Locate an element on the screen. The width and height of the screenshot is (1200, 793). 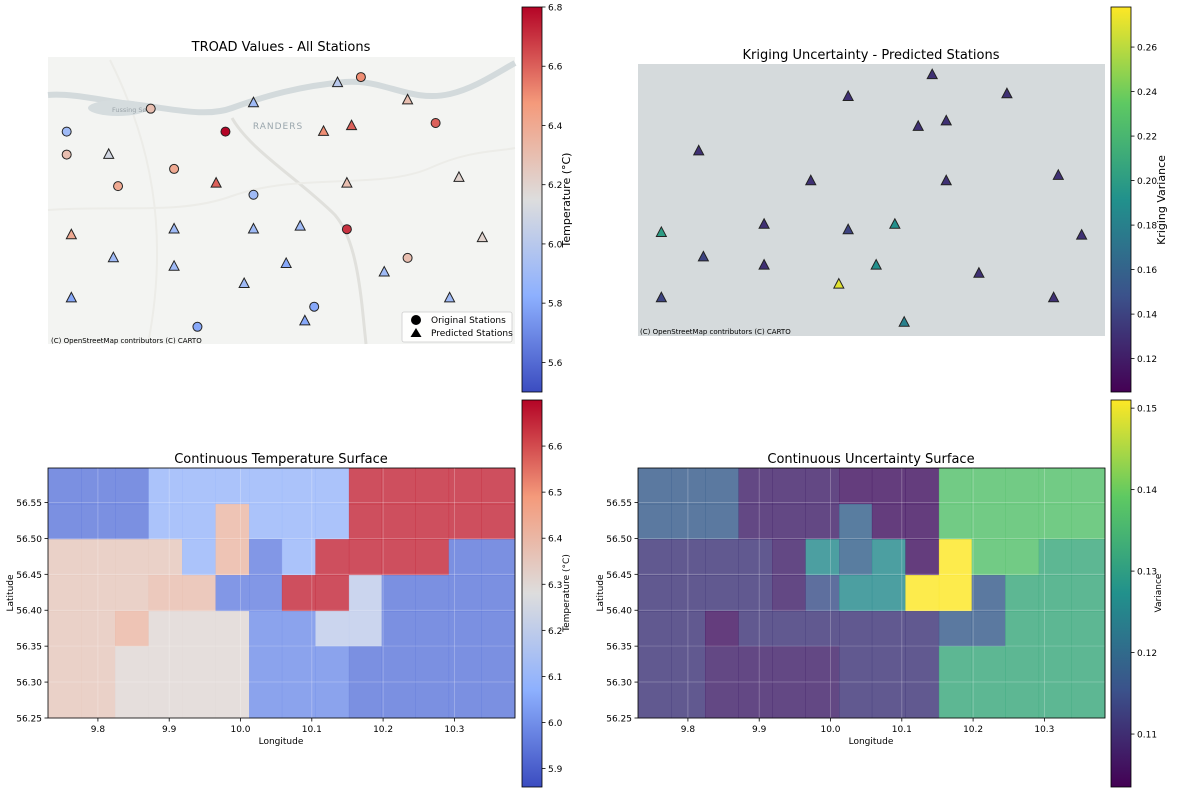
x-tick-label: 9.9 is located at coordinates (169, 730).